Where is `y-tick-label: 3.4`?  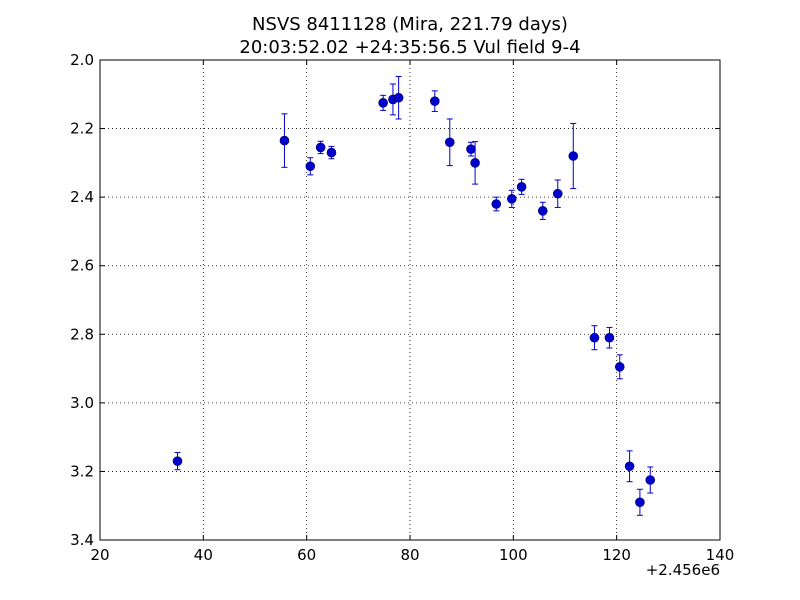 y-tick-label: 3.4 is located at coordinates (82, 540).